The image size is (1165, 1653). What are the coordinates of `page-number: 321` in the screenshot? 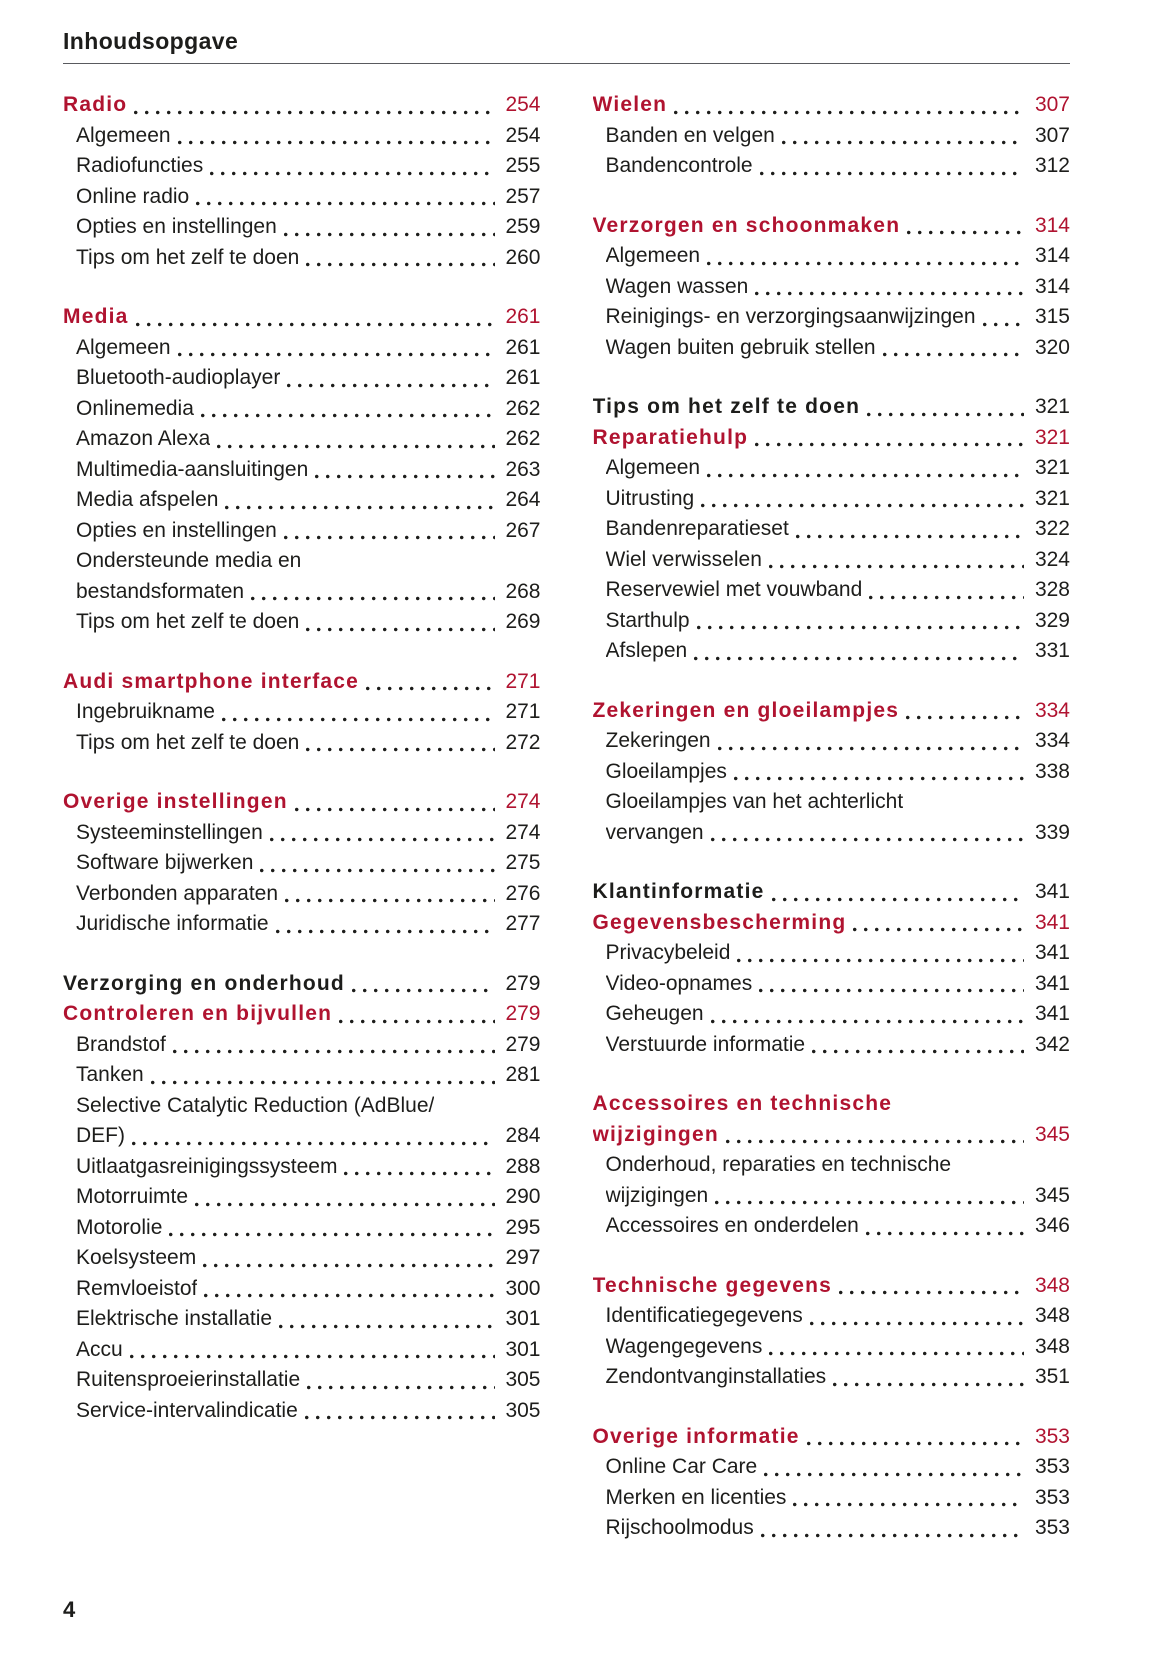 It's located at (1052, 467).